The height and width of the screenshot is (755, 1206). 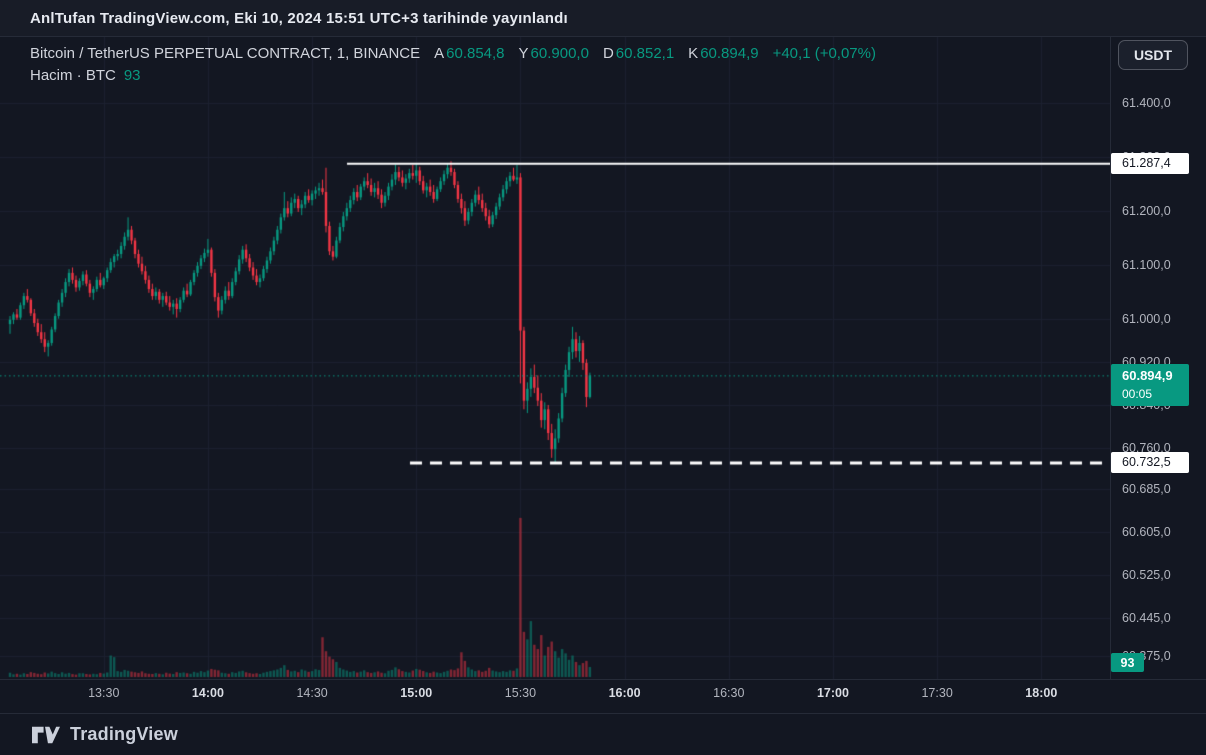 What do you see at coordinates (1146, 318) in the screenshot?
I see `price-tick-label: 61.000,0` at bounding box center [1146, 318].